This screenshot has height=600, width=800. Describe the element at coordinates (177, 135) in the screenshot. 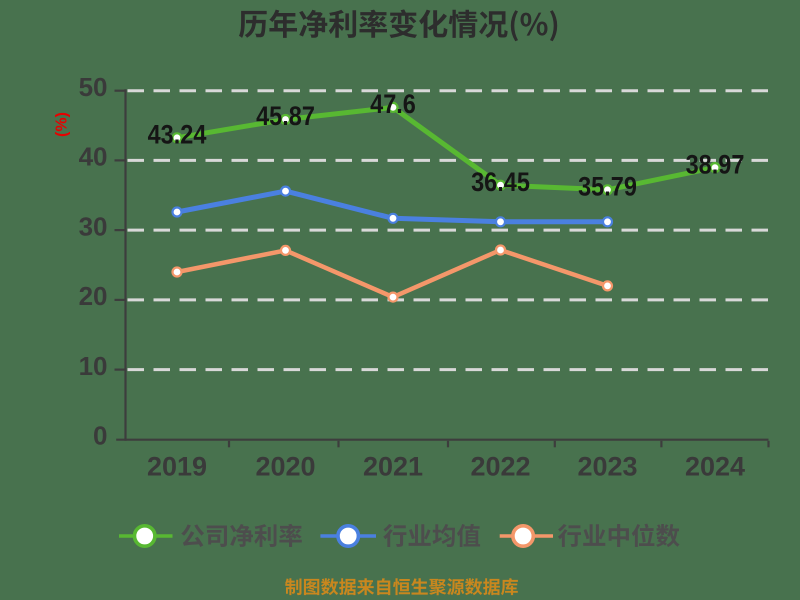

I see `svg-text: 43.24` at that location.